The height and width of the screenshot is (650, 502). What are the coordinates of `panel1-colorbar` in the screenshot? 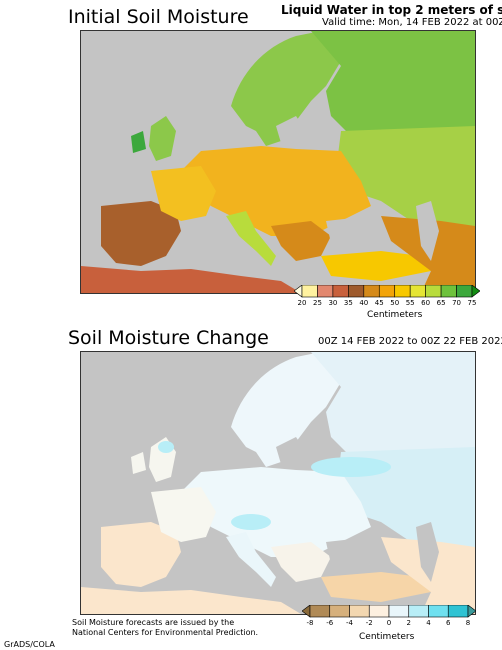 It's located at (387, 291).